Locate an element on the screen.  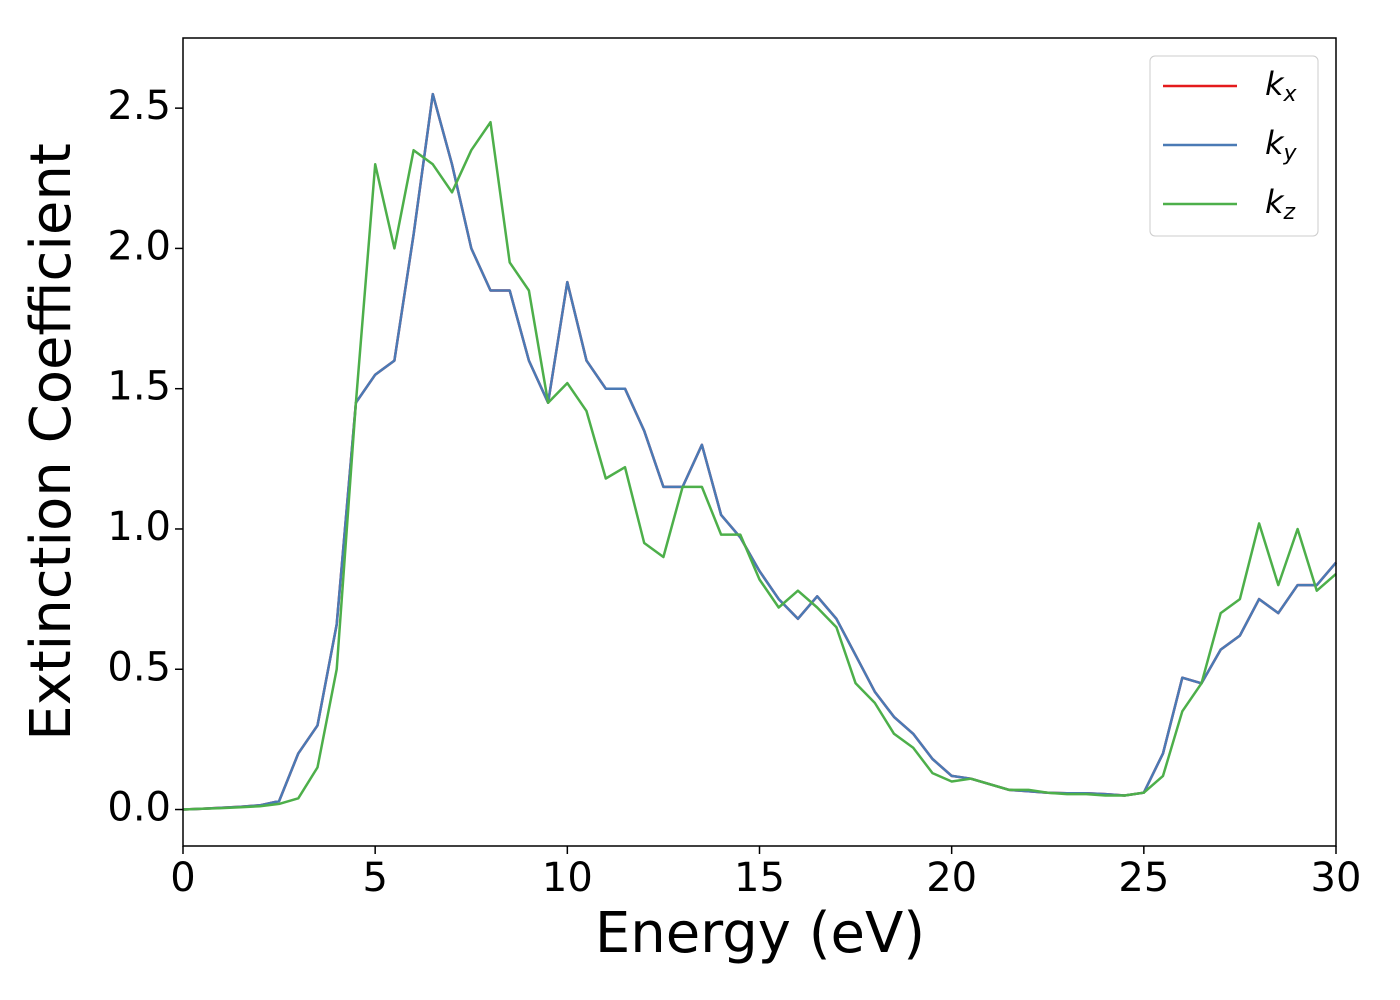
y-tick-label: 2.5 is located at coordinates (139, 106).